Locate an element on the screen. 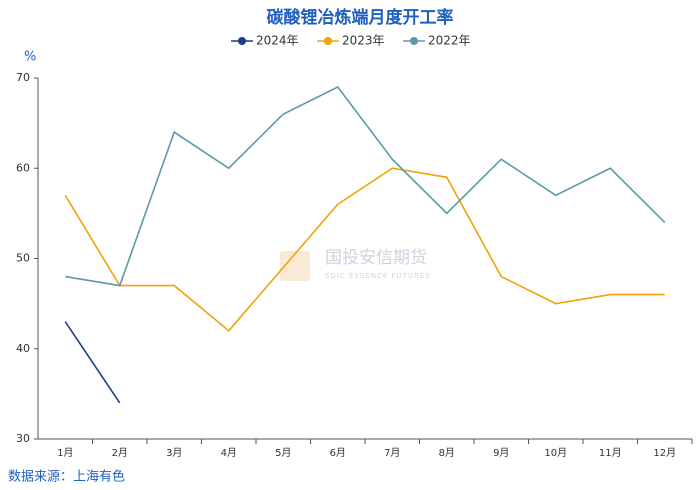  series-line is located at coordinates (92, 362).